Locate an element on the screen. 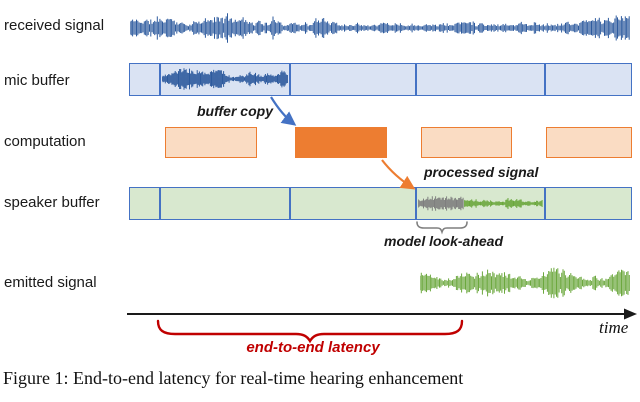 The image size is (640, 402). row-label-mic-buffer: mic buffer is located at coordinates (37, 80).